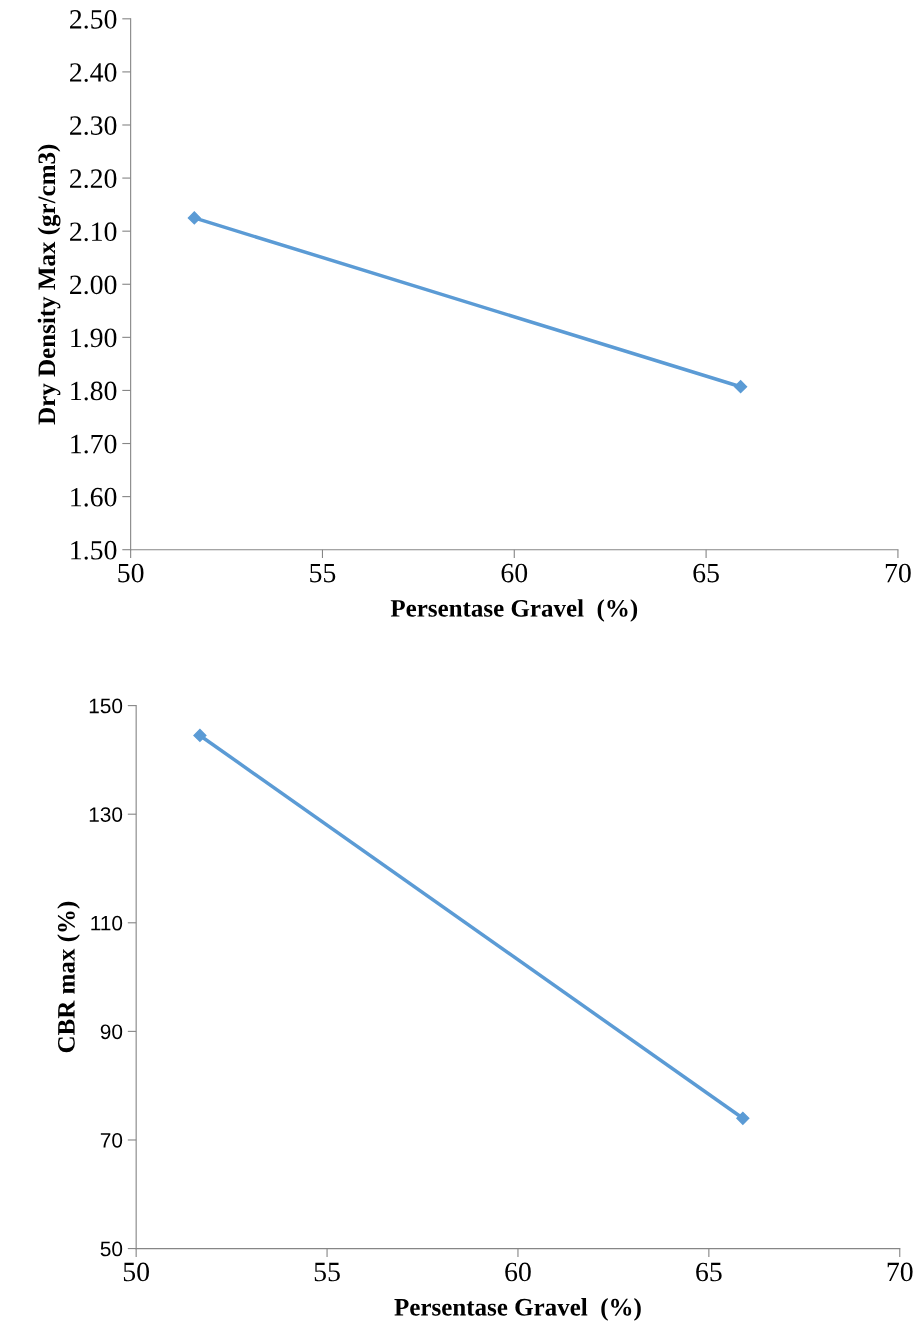 The height and width of the screenshot is (1344, 920). I want to click on y-axis-title: CBR max (%), so click(68, 977).